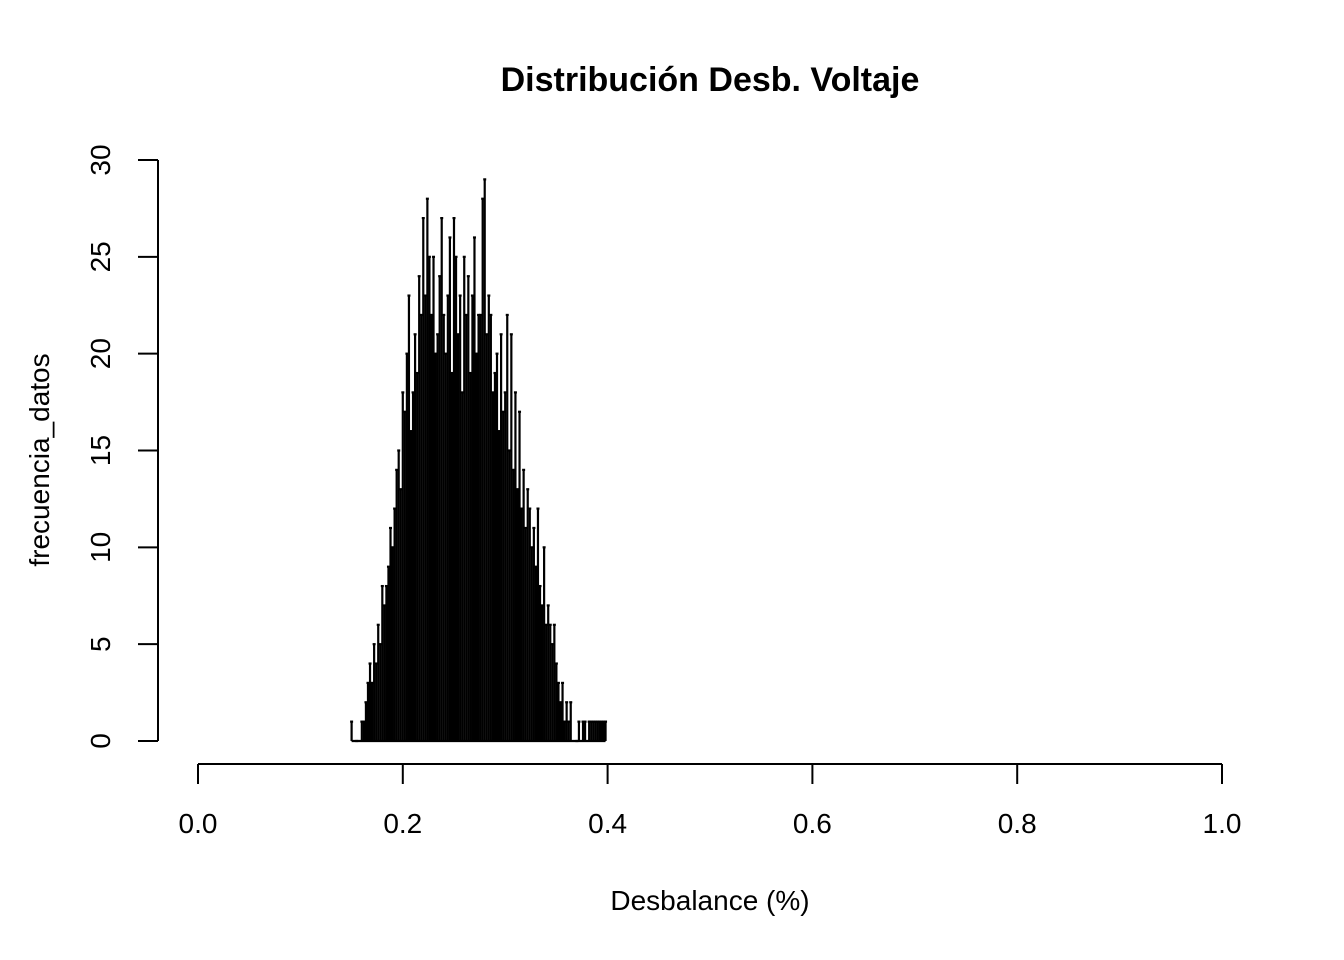  I want to click on y-tick-label: 30, so click(100, 159).